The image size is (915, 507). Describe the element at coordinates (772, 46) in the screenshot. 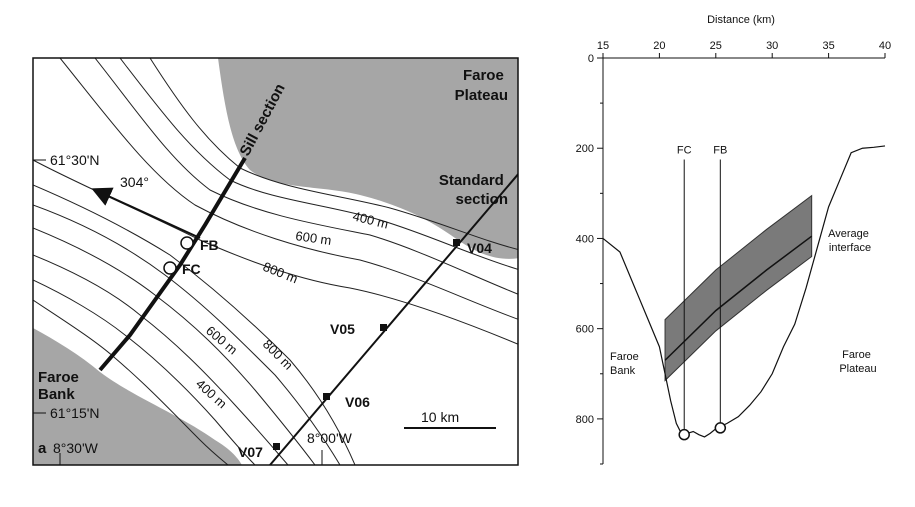

I see `x-tick-label: 30` at that location.